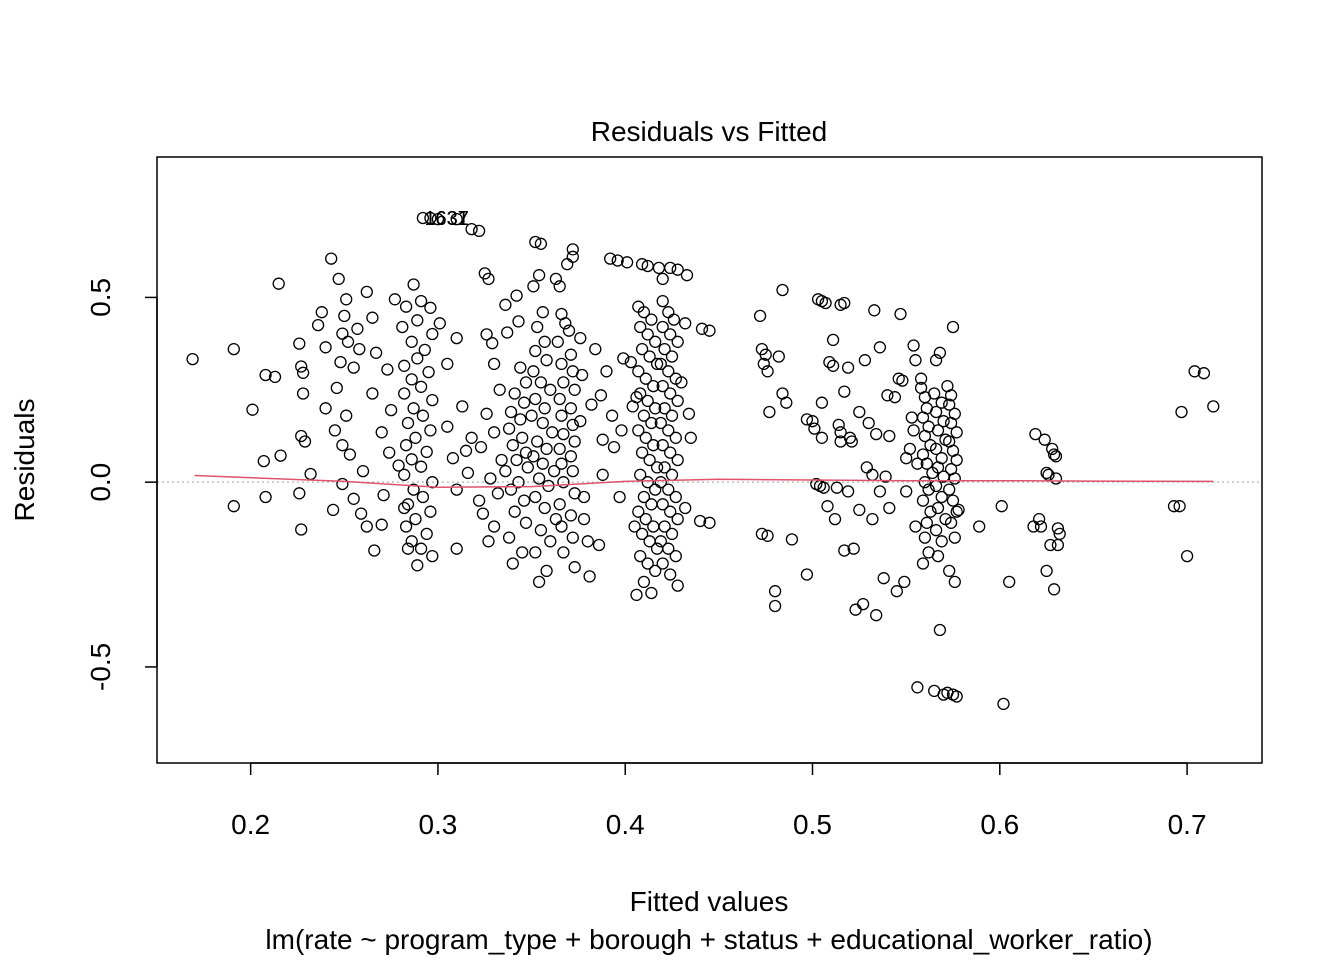  What do you see at coordinates (1187, 824) in the screenshot?
I see `x-tick-label: 0.7` at bounding box center [1187, 824].